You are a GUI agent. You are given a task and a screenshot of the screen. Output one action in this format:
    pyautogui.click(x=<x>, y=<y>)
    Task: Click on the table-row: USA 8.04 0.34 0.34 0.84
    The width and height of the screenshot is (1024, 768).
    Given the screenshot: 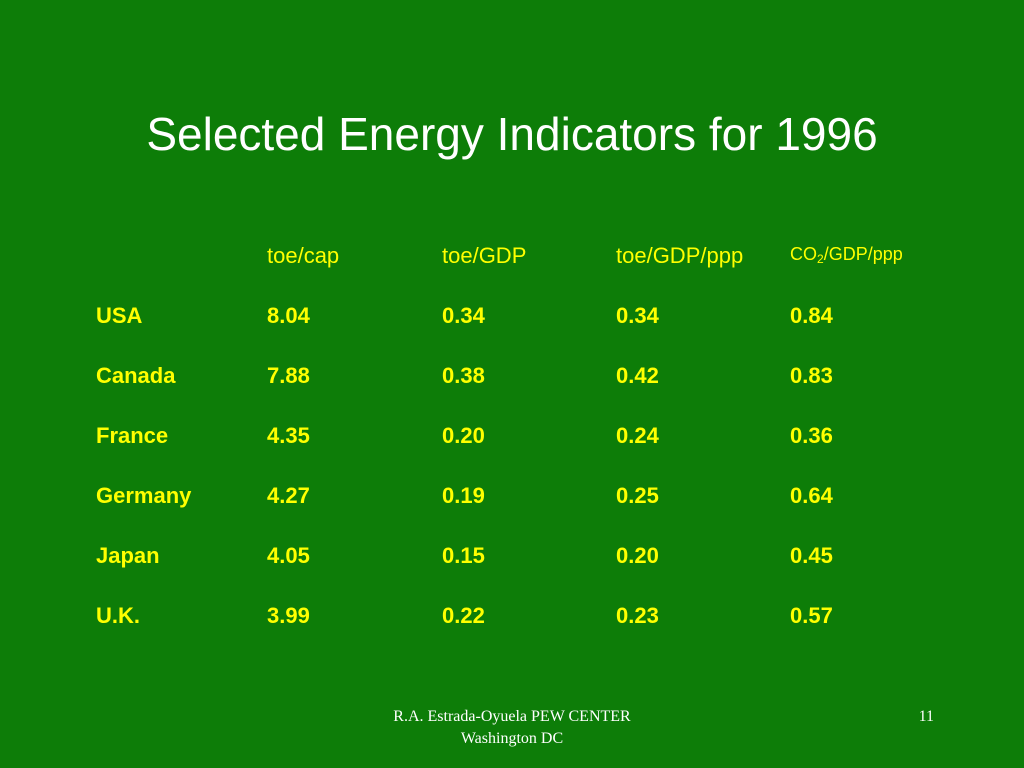 What is the action you would take?
    pyautogui.click(x=526, y=326)
    